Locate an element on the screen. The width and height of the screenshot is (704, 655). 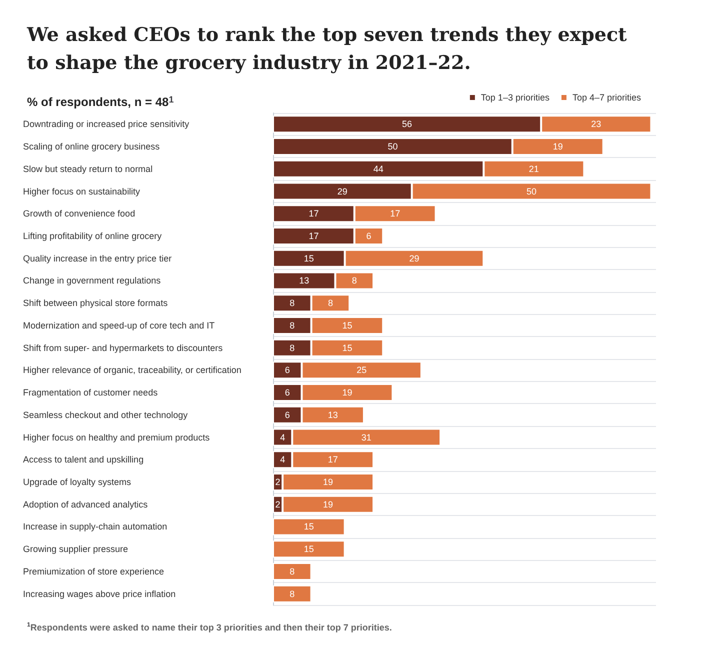
y-tick-label: Growth of convenience food is located at coordinates (79, 213).